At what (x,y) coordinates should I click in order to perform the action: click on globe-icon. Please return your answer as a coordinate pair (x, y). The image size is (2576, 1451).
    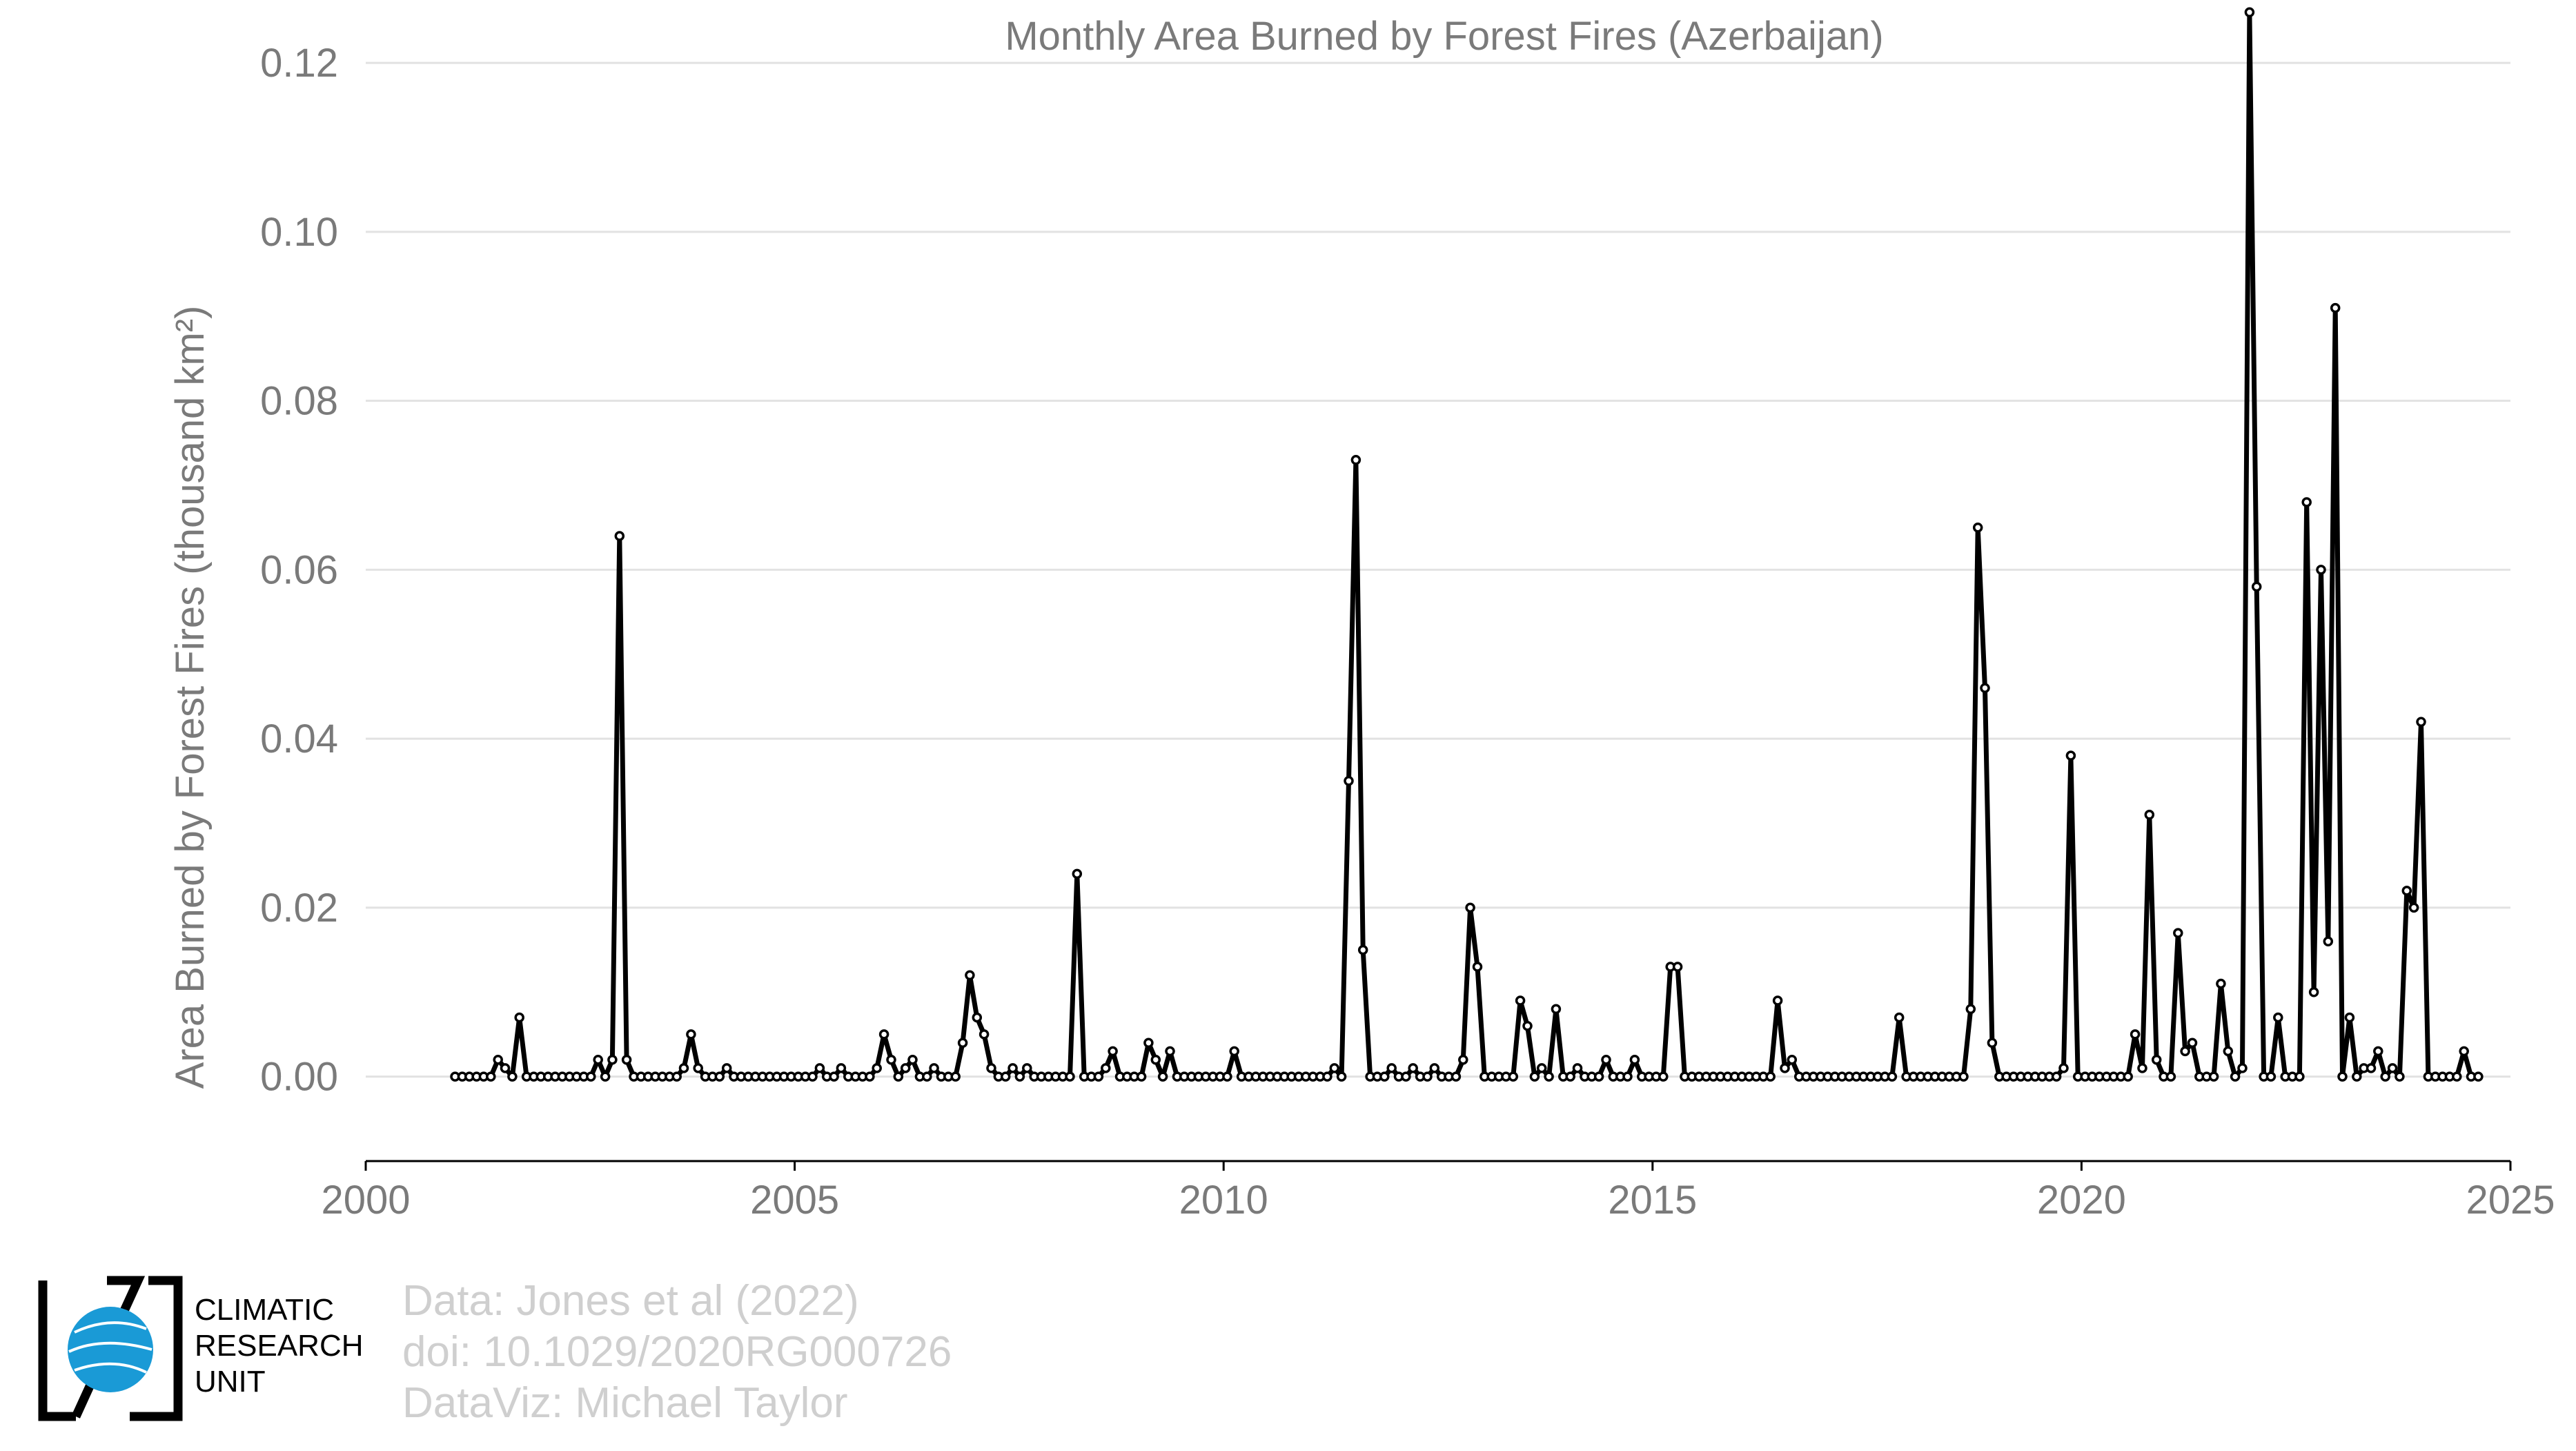
    Looking at the image, I should click on (110, 1349).